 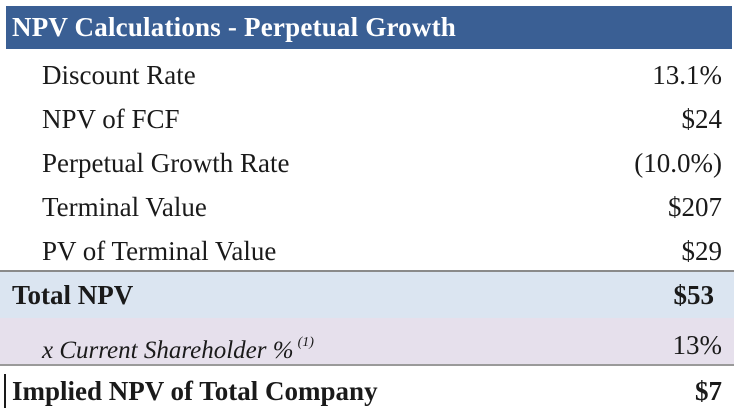 What do you see at coordinates (371, 74) in the screenshot?
I see `table-row-discount-rate: Discount Rate 13.1%` at bounding box center [371, 74].